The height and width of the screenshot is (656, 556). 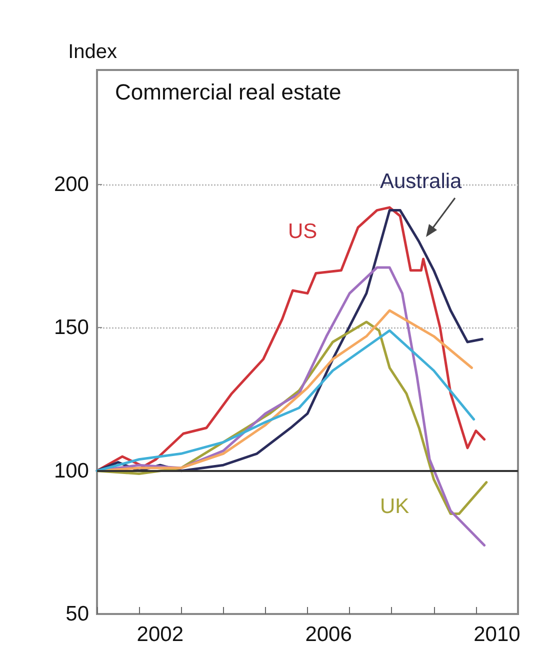 I want to click on y-tick-label: 50, so click(x=77, y=614).